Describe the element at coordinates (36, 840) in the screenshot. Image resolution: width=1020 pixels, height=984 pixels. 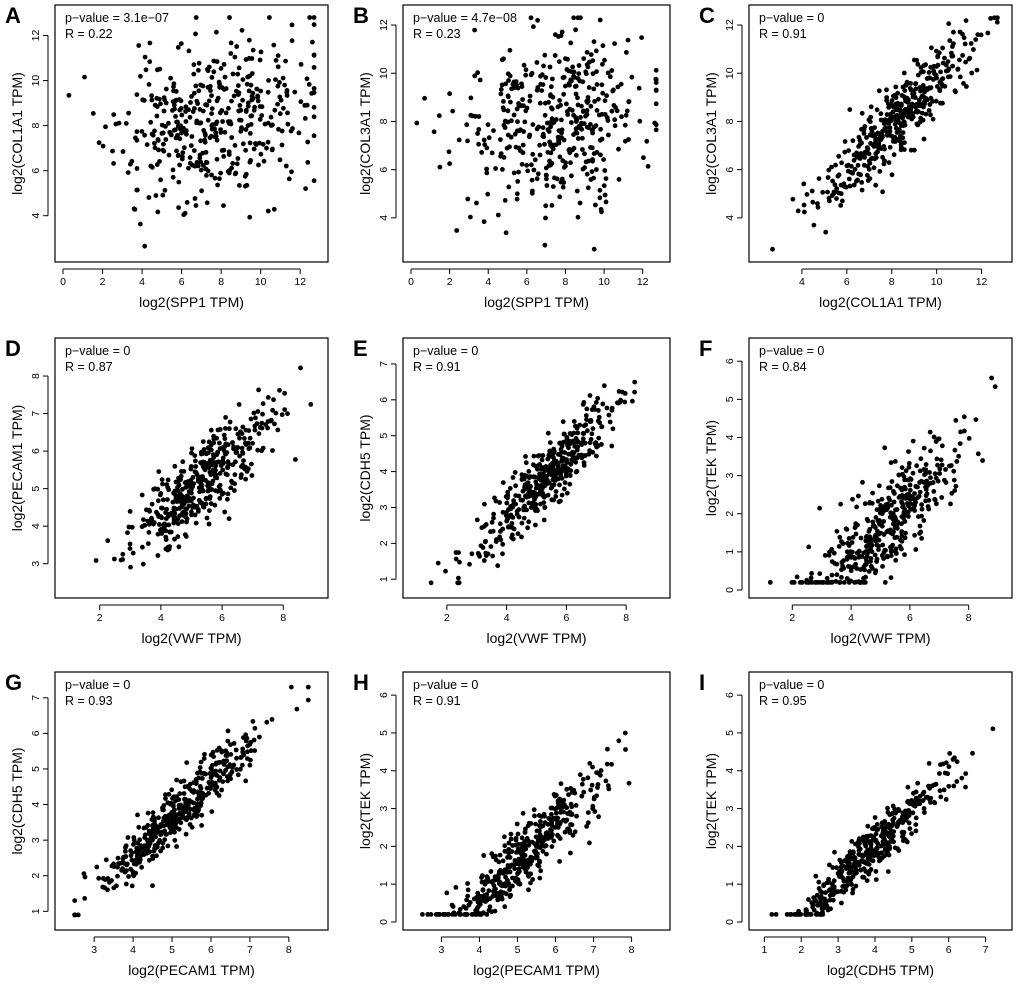
I see `y-tick-label: 3` at that location.